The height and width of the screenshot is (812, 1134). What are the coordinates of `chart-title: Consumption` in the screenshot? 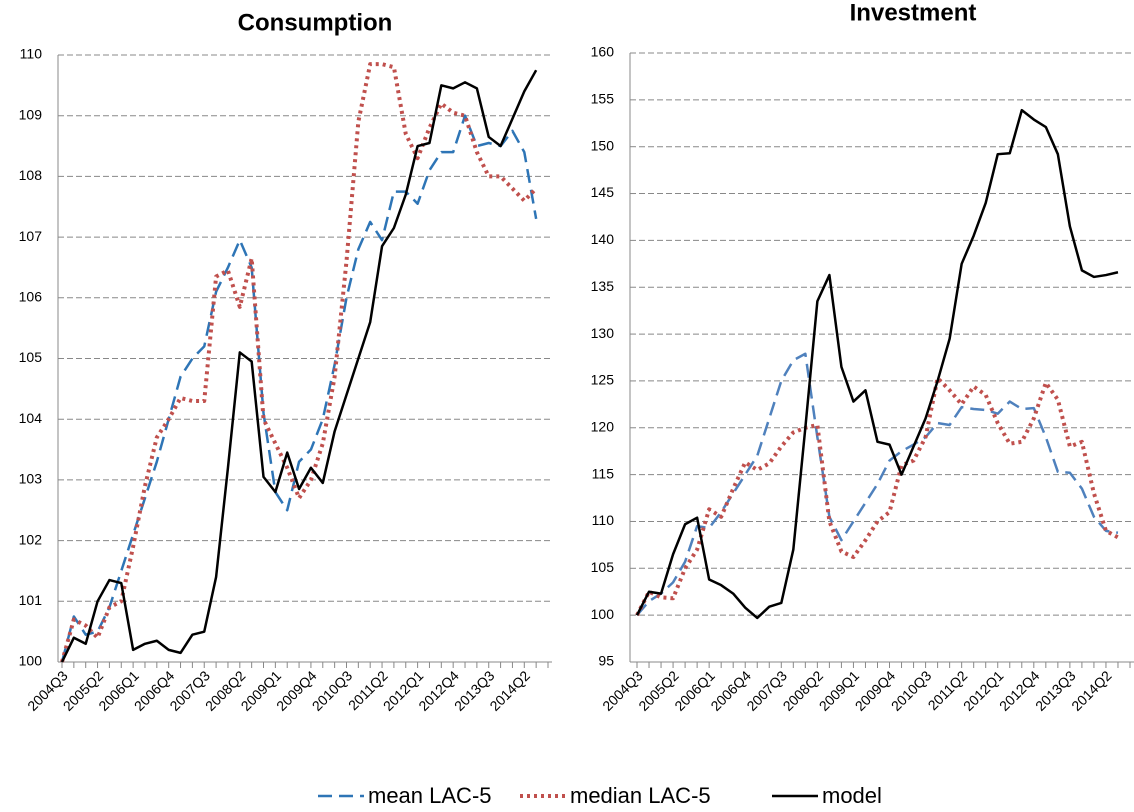 It's located at (315, 22).